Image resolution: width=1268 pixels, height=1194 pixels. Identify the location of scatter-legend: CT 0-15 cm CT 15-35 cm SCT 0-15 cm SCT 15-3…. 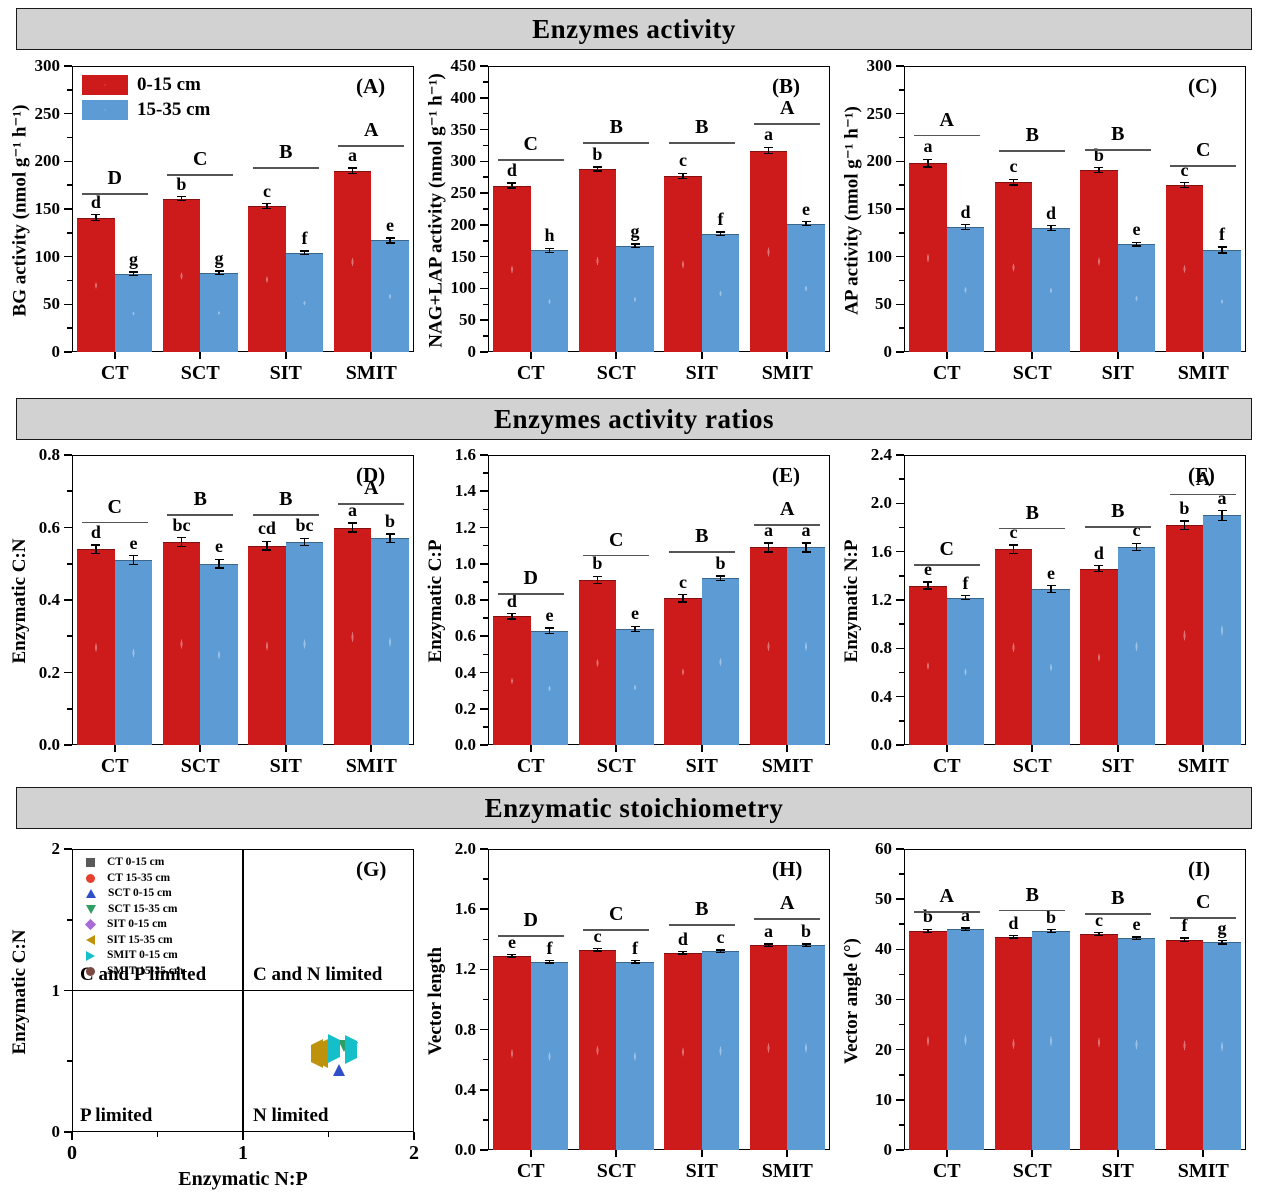
(133, 918).